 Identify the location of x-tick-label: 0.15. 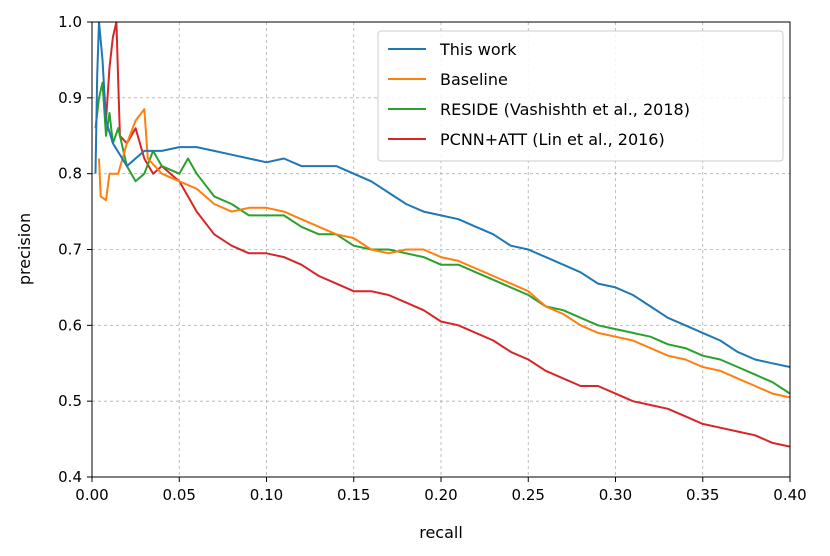
(353, 495).